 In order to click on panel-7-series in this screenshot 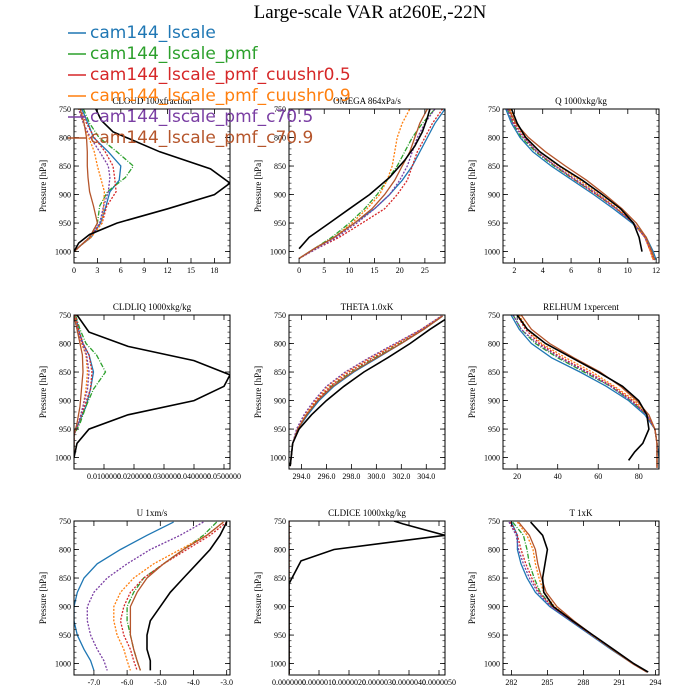, I will do `click(151, 596)`.